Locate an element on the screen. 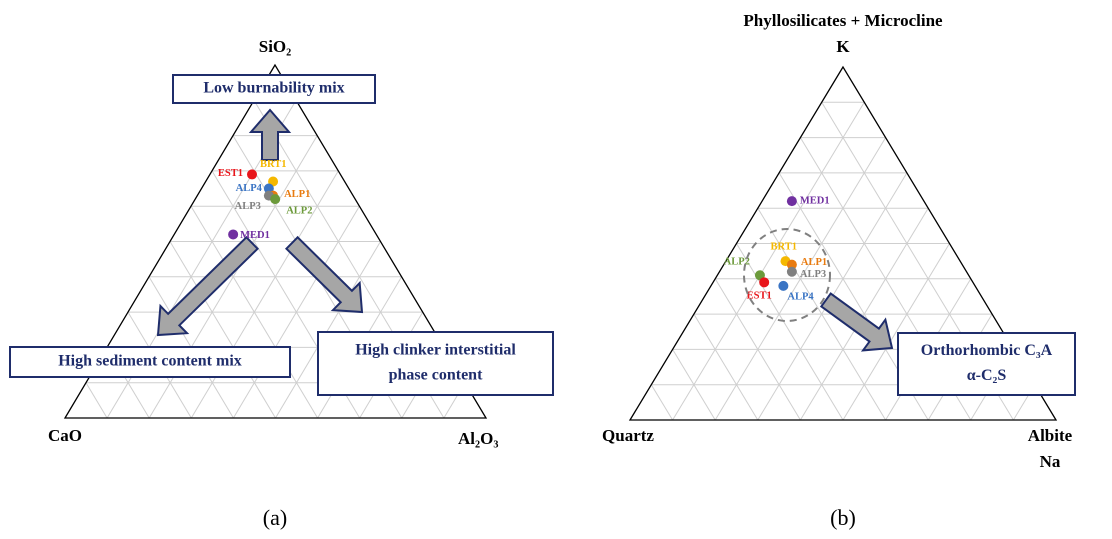 The width and height of the screenshot is (1112, 539). caption: (a) is located at coordinates (275, 517).